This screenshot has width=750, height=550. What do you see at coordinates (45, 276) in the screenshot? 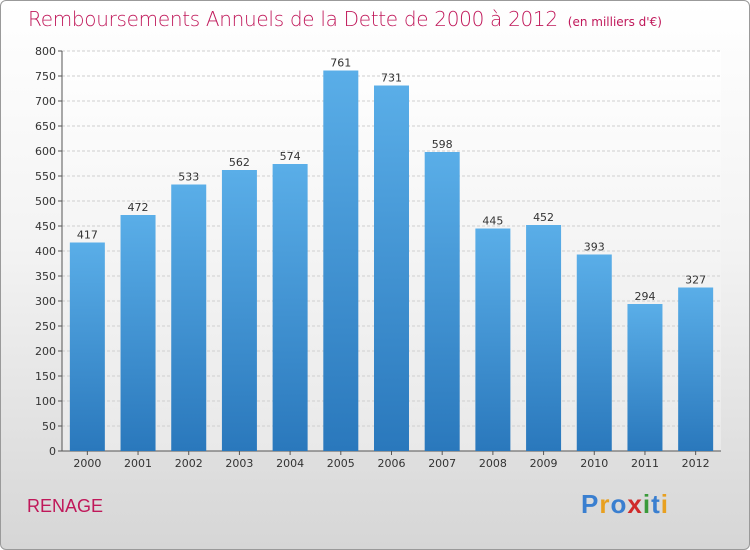
I see `y-tick-label: 350` at bounding box center [45, 276].